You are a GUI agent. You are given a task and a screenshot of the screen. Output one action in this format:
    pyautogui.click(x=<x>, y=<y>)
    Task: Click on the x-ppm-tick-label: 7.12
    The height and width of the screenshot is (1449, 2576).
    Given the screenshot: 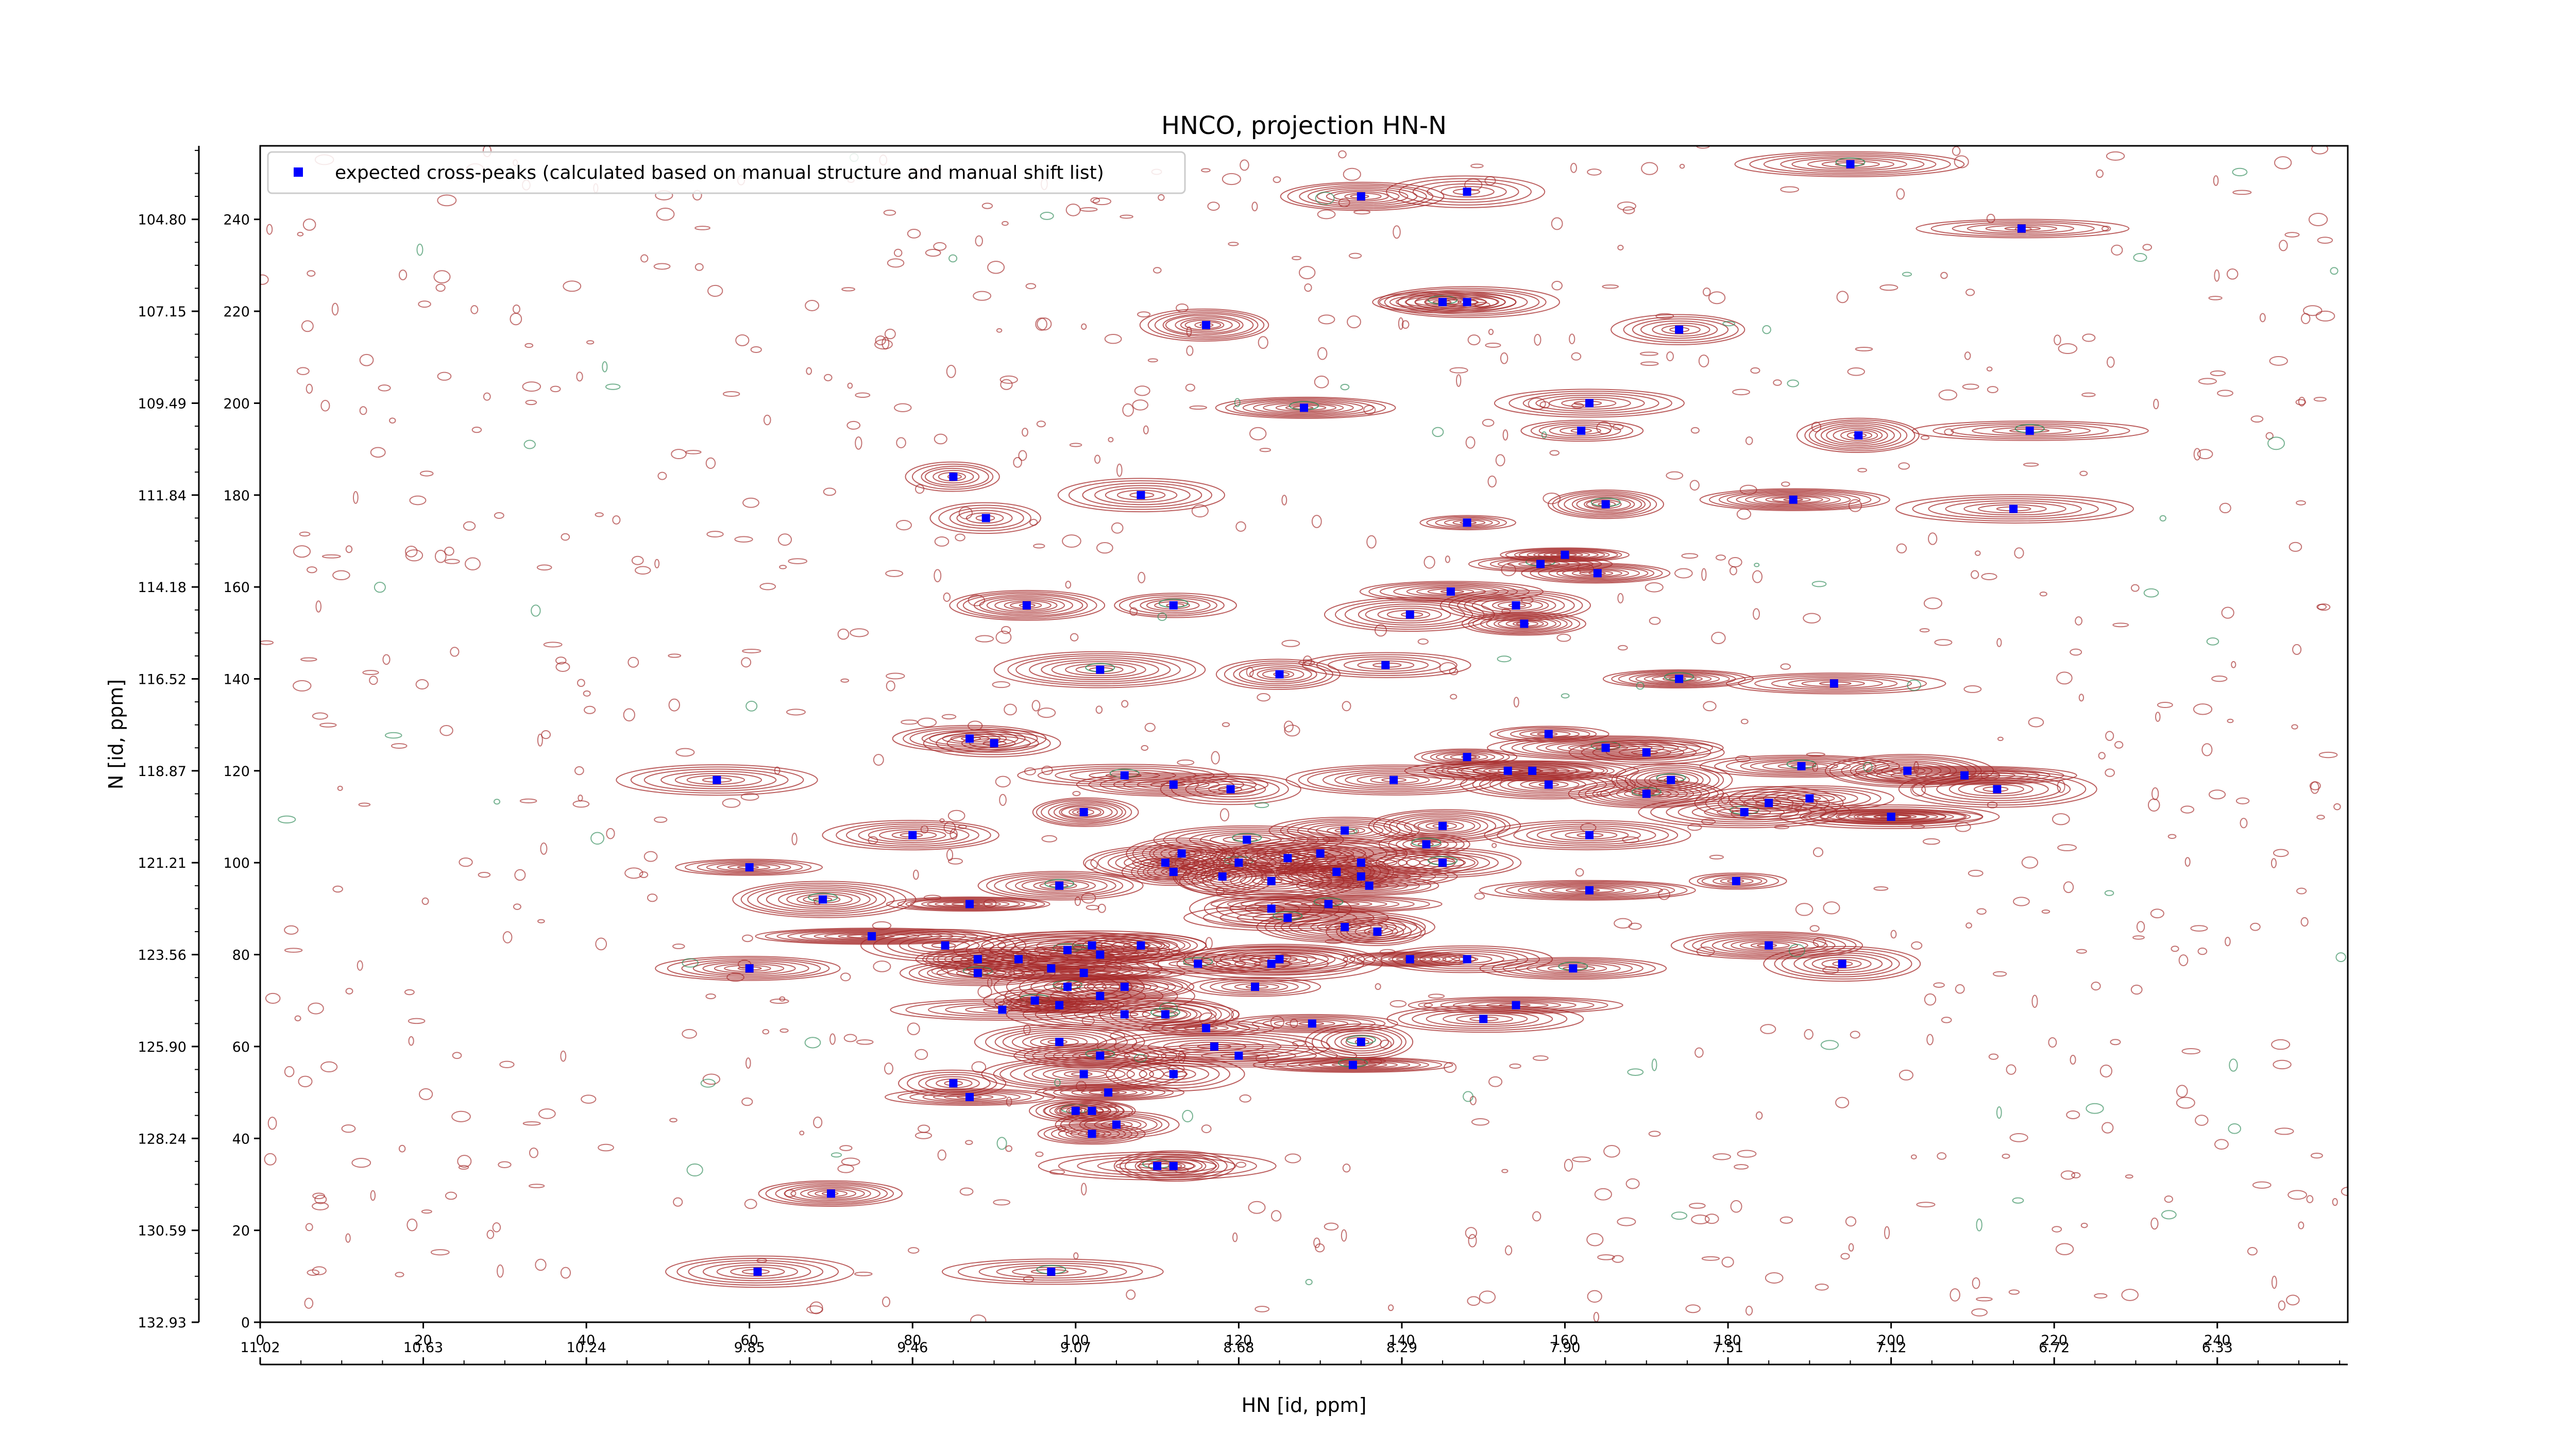 What is the action you would take?
    pyautogui.click(x=1891, y=1348)
    